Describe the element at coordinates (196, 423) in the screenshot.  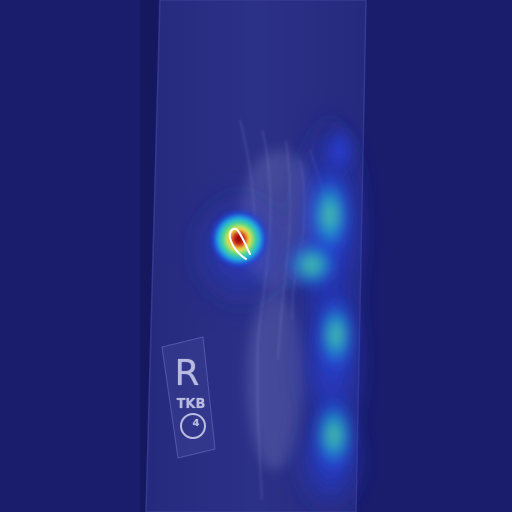
I see `marker-number: 4` at that location.